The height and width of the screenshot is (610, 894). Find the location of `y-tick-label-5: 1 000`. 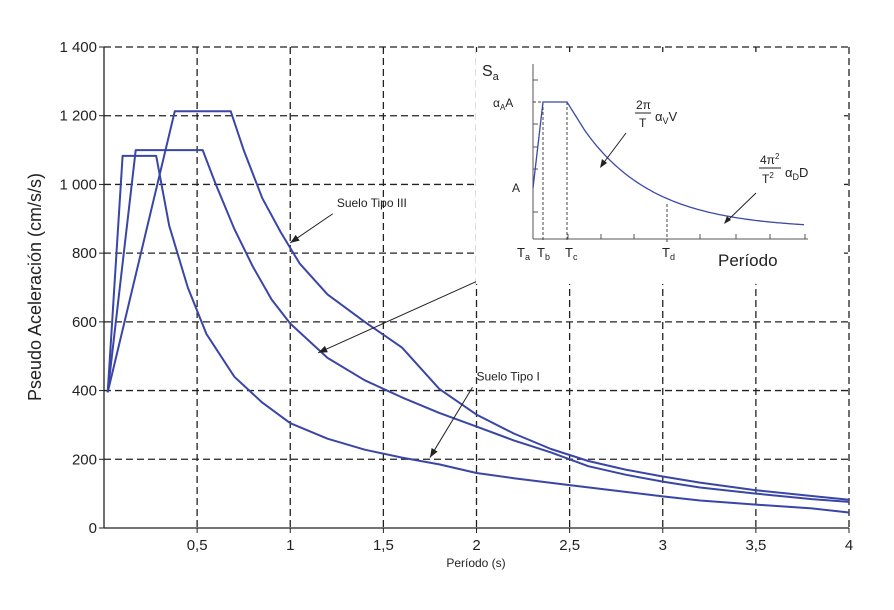

y-tick-label-5: 1 000 is located at coordinates (78, 184).